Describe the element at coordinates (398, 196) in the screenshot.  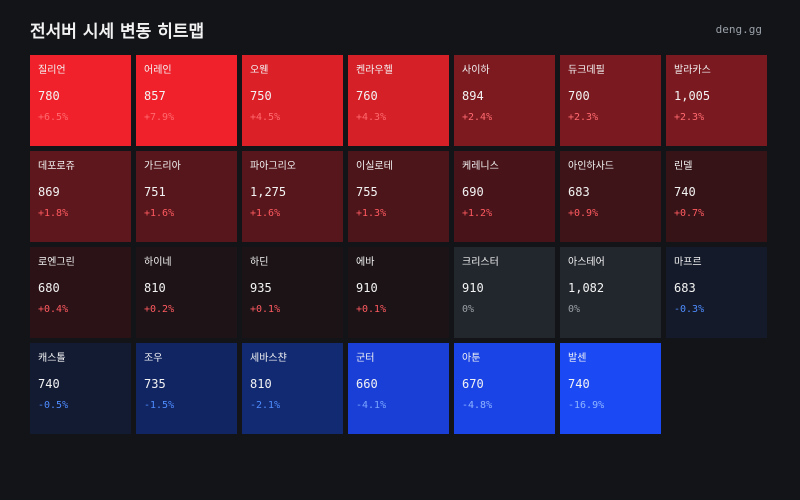
I see `server-cell: 이실로테 755 +1.3%` at that location.